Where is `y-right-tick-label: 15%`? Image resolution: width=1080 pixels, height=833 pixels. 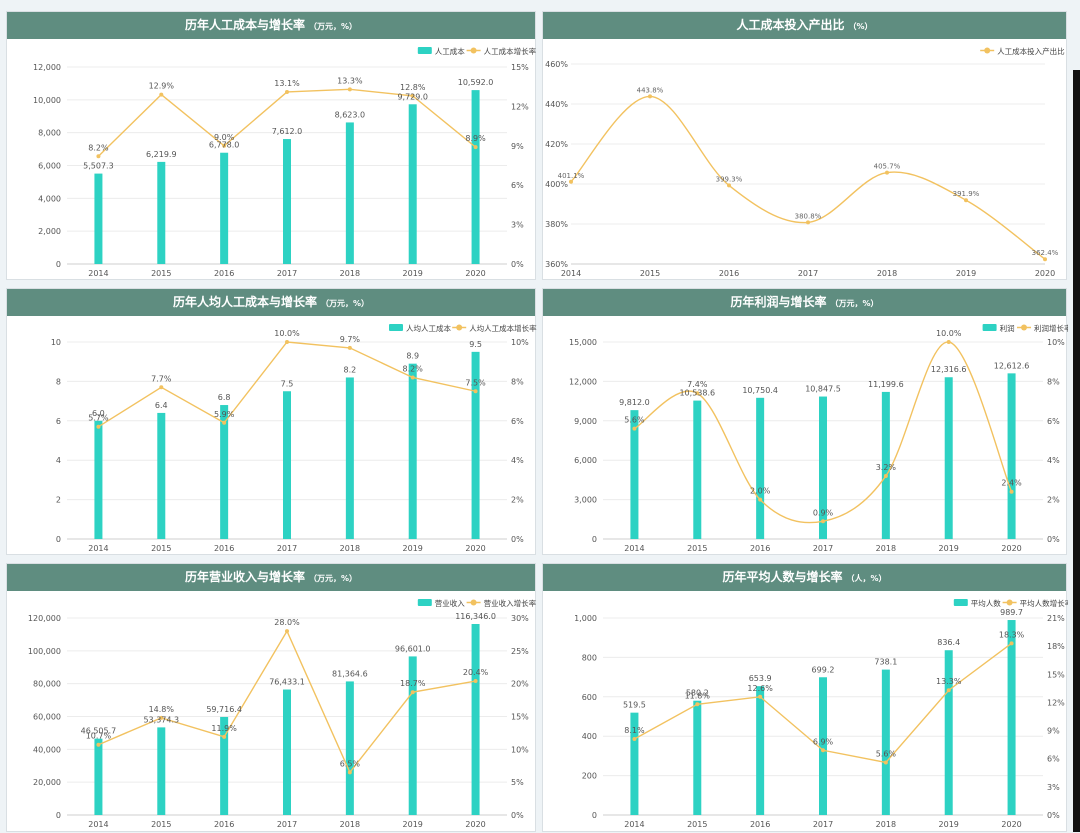 y-right-tick-label: 15% is located at coordinates (520, 67).